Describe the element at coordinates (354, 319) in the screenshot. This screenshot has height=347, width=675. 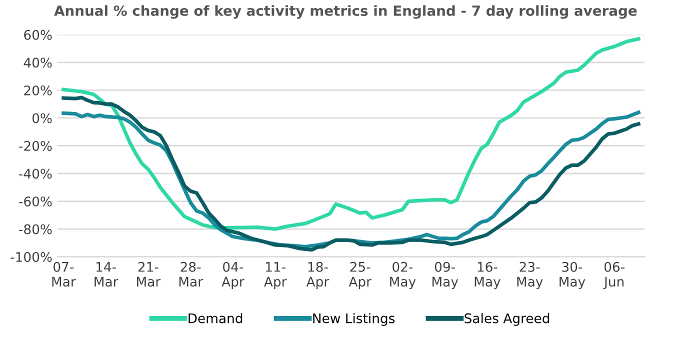
I see `legend-label: New Listings` at that location.